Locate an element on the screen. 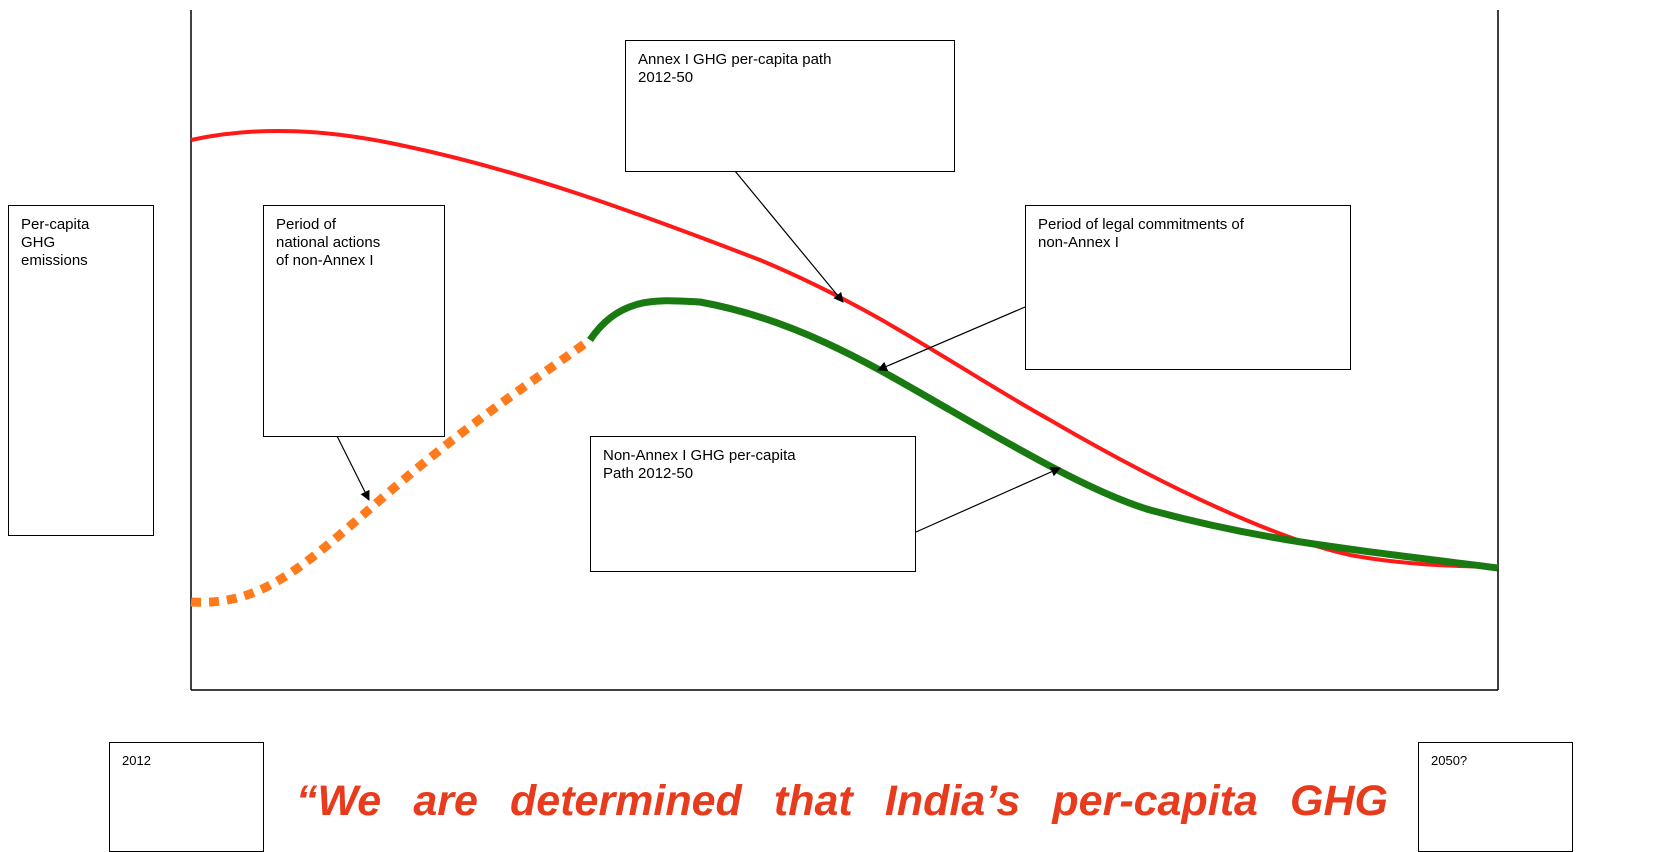 The height and width of the screenshot is (852, 1657). end-year-box: 2050? is located at coordinates (1495, 797).